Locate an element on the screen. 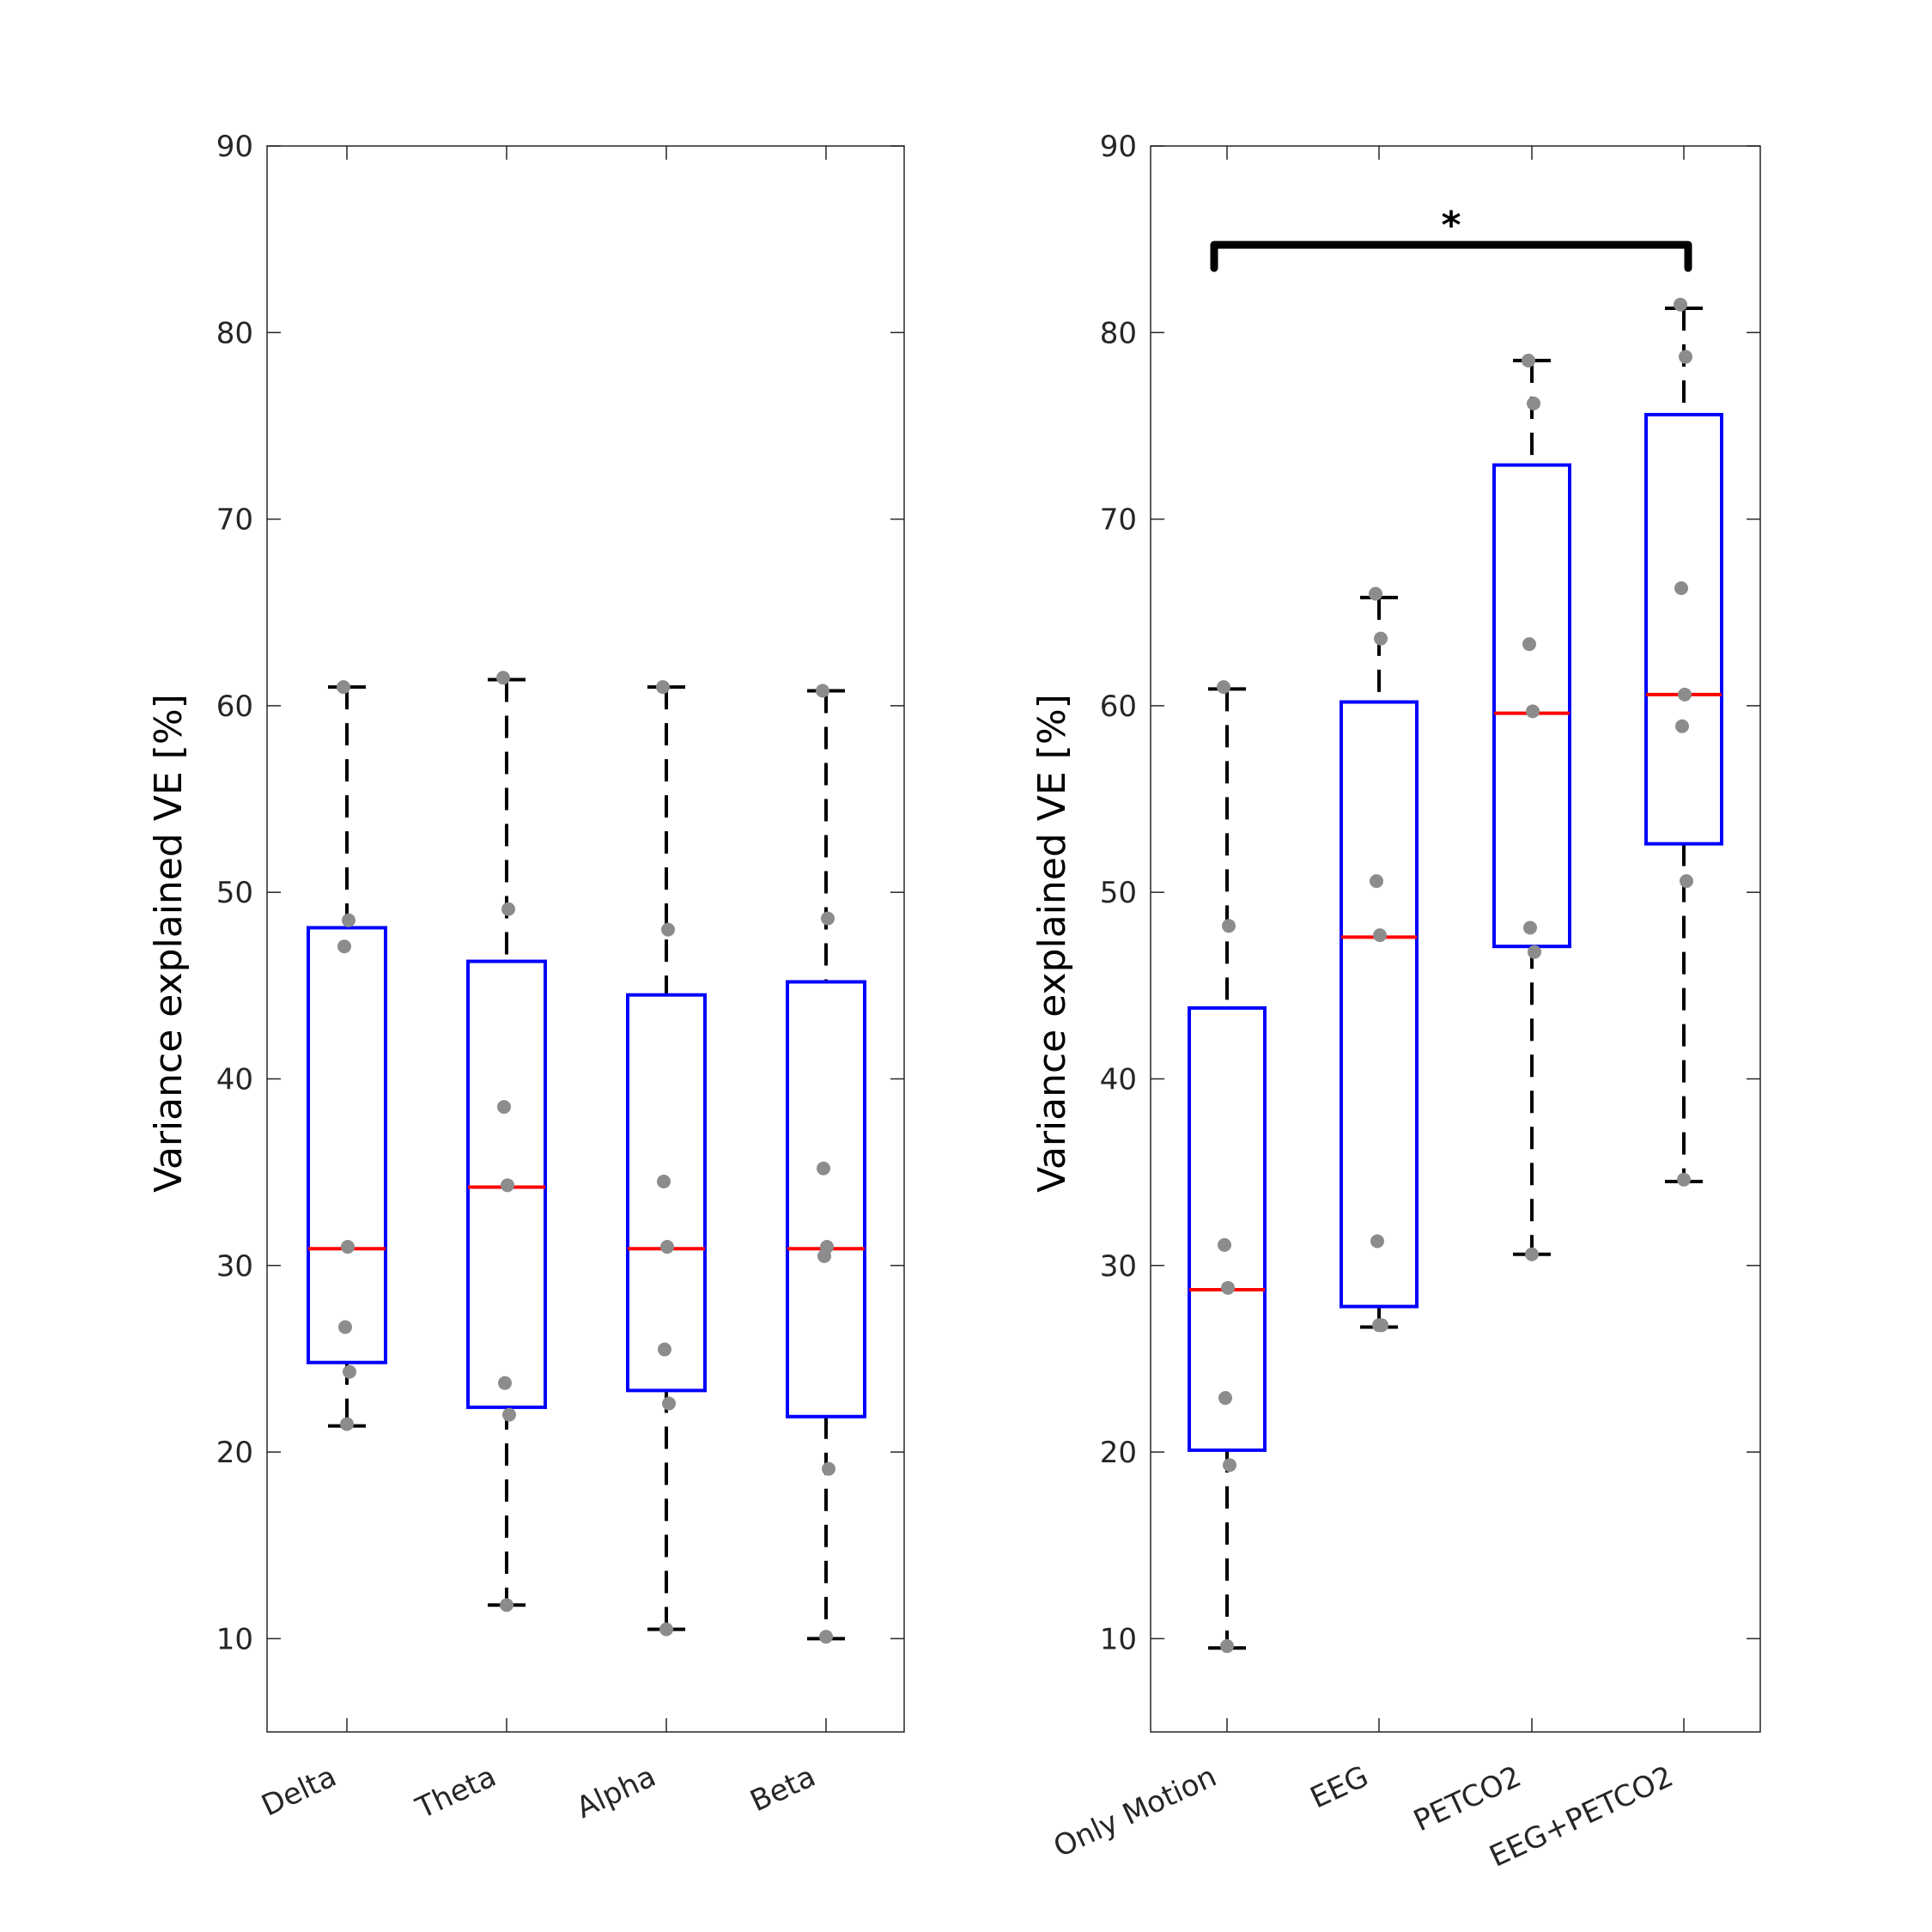 This screenshot has height=1932, width=1932. left-ytick-label: 50 is located at coordinates (234, 893).